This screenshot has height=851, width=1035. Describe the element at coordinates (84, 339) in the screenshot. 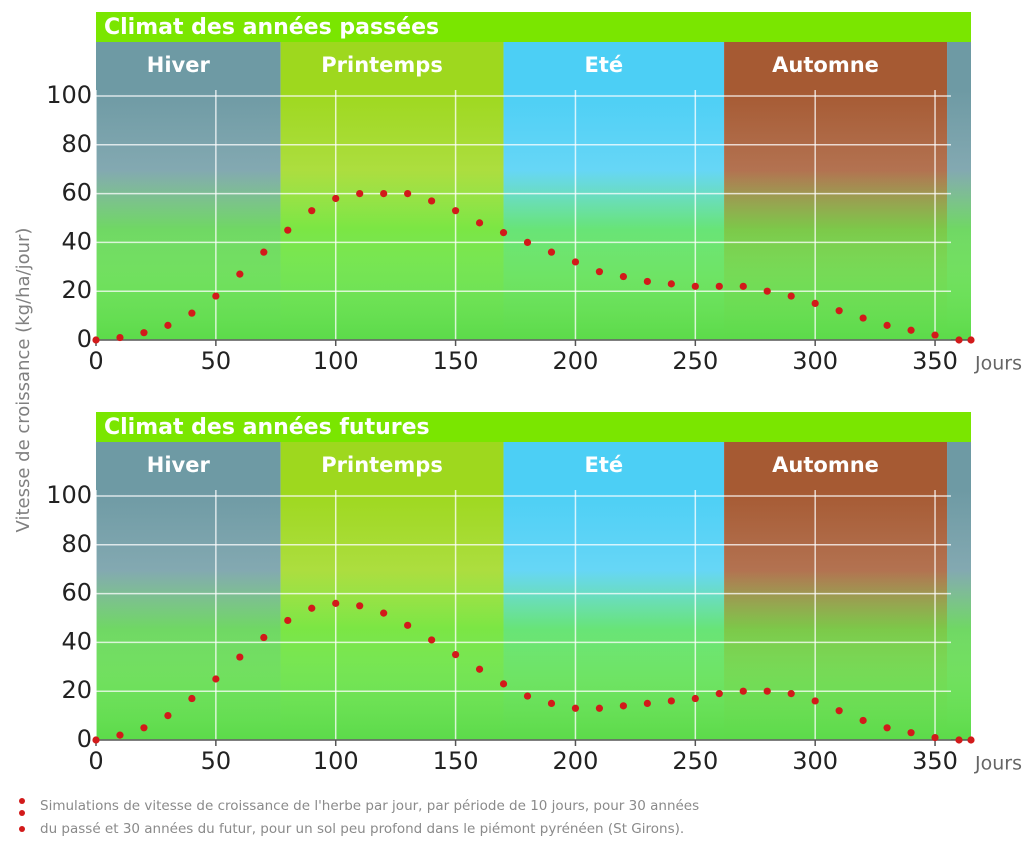

I see `y-tick-label: 0` at that location.